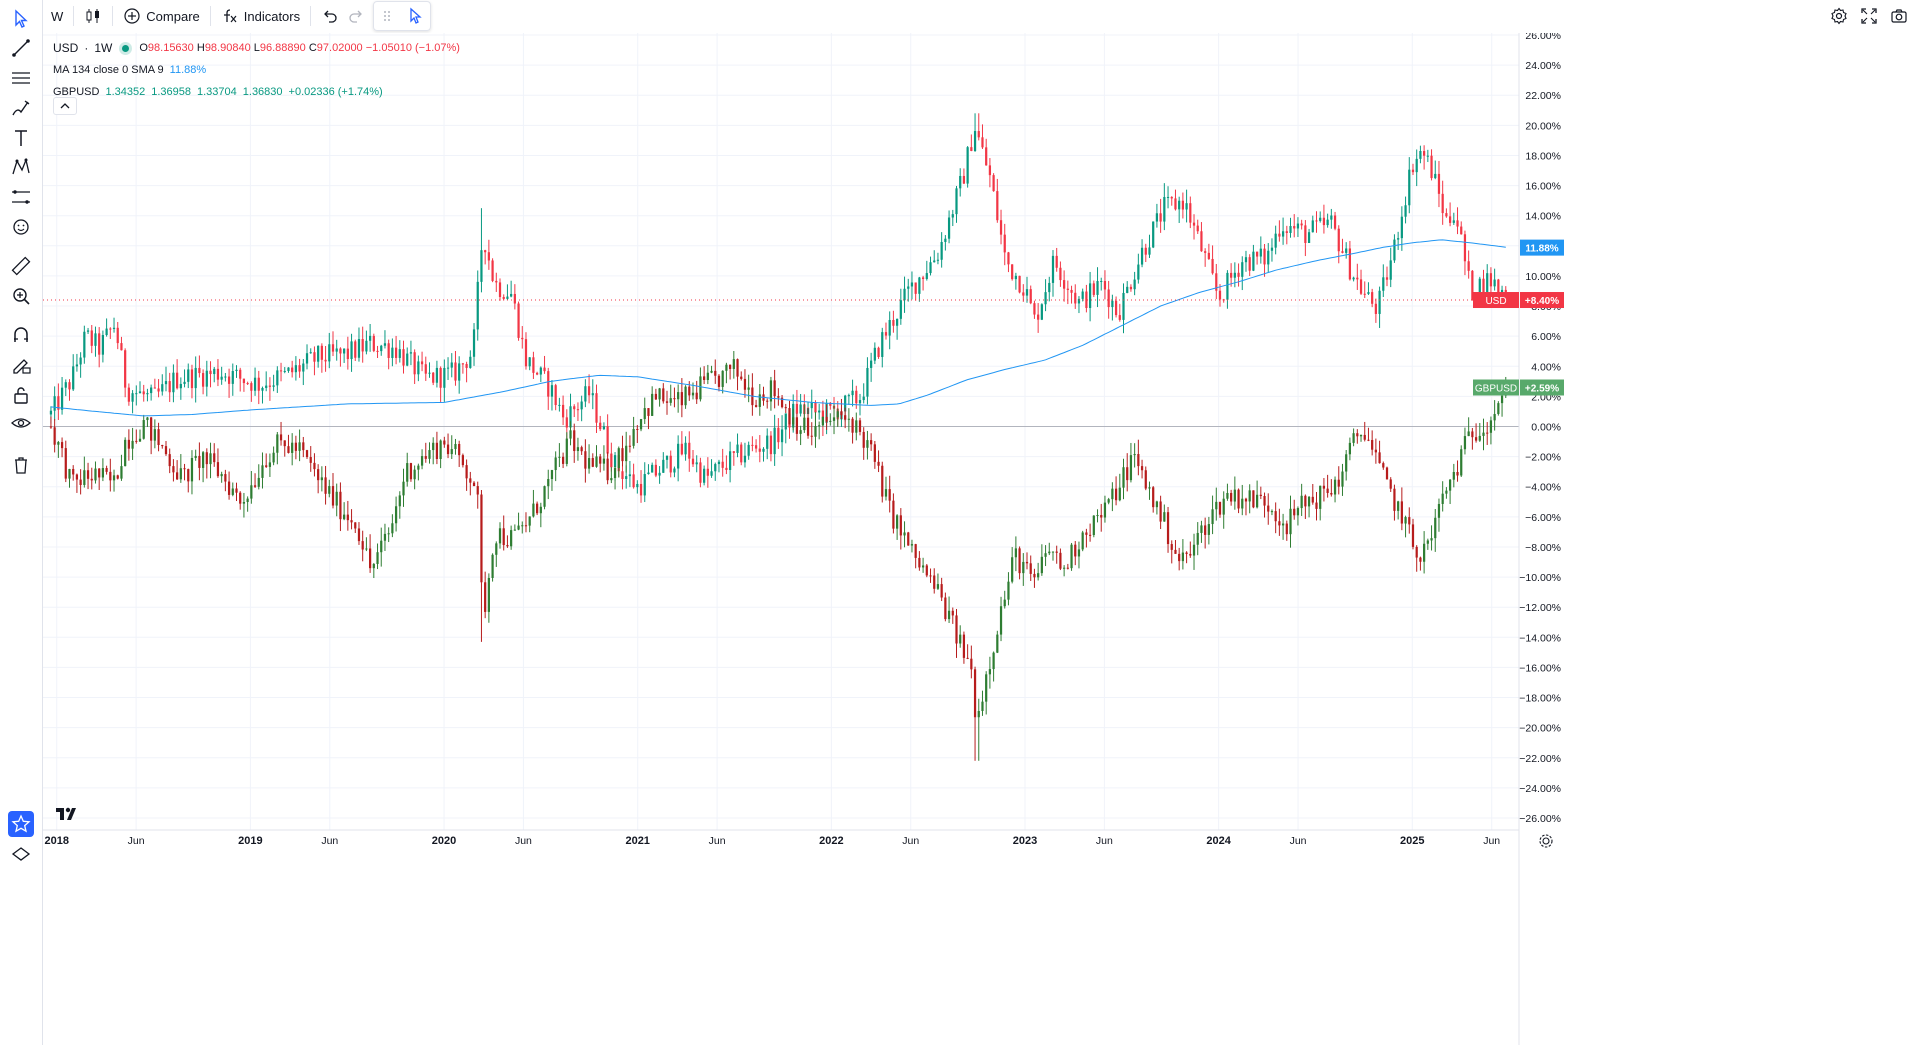 The width and height of the screenshot is (1914, 1045). I want to click on text-icon, so click(21, 138).